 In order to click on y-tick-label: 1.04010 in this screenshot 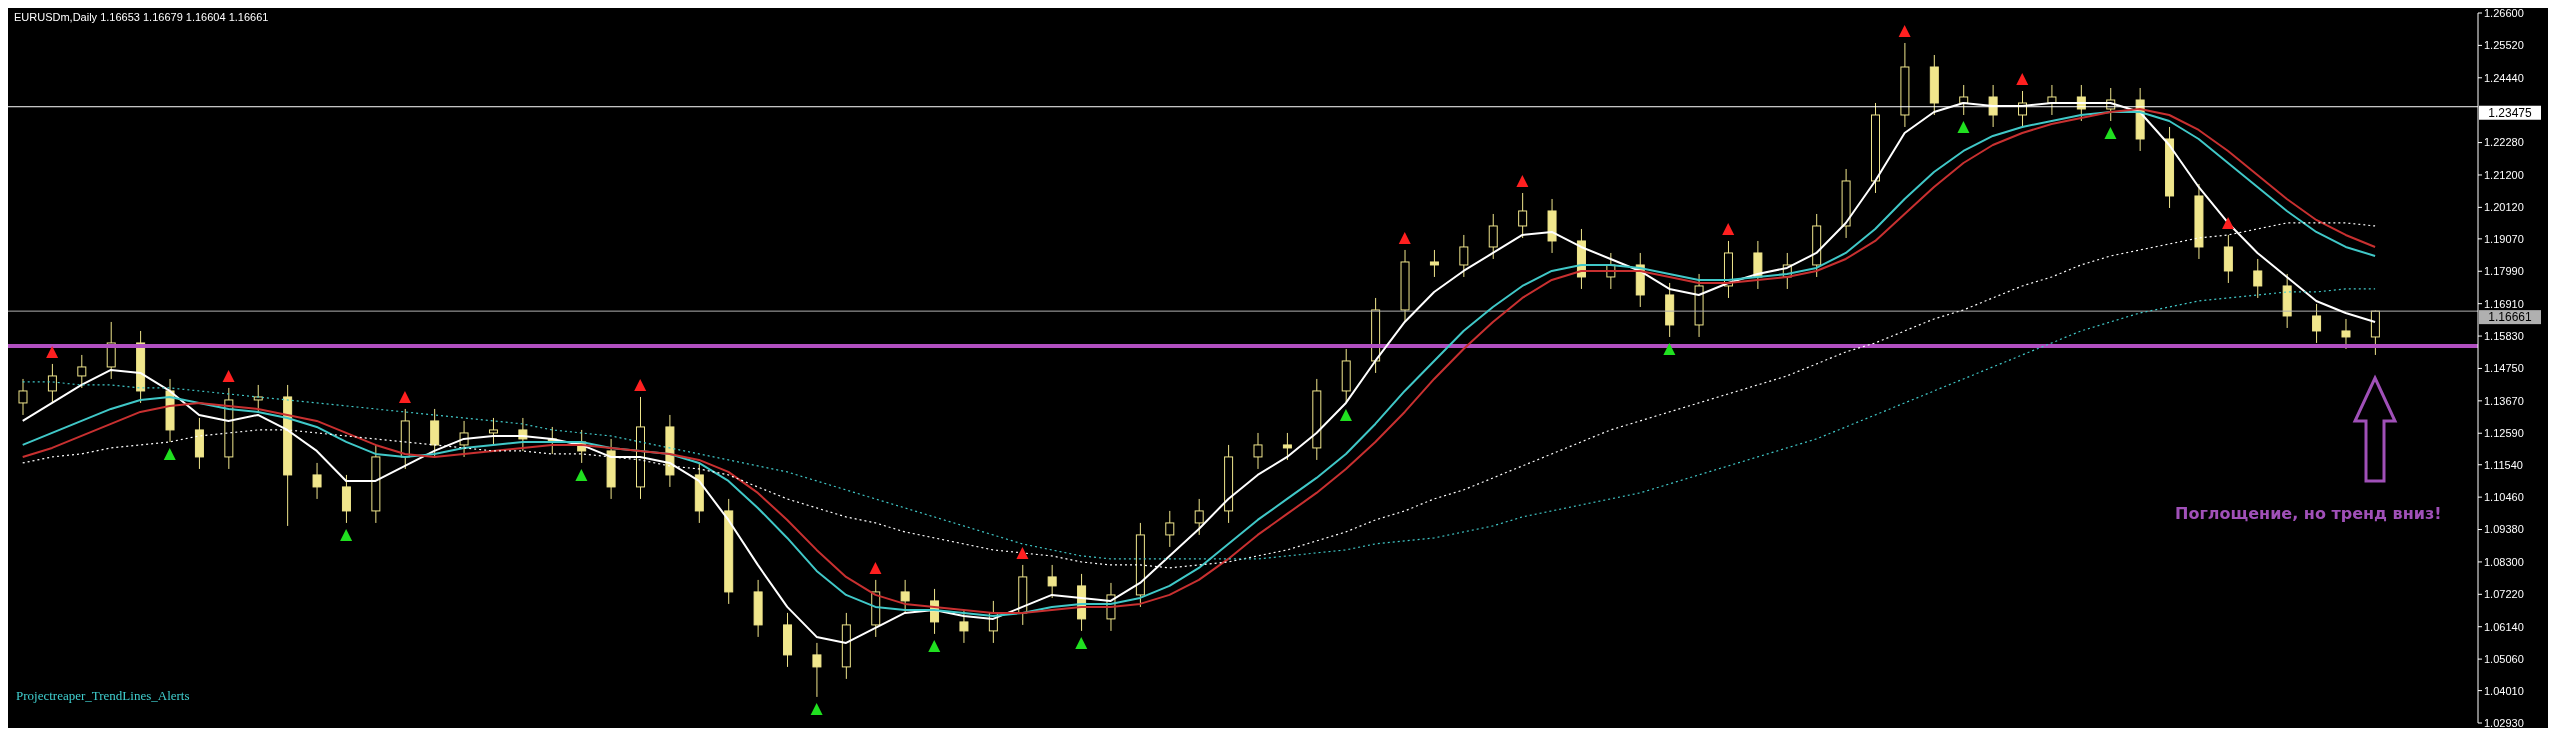, I will do `click(2504, 690)`.